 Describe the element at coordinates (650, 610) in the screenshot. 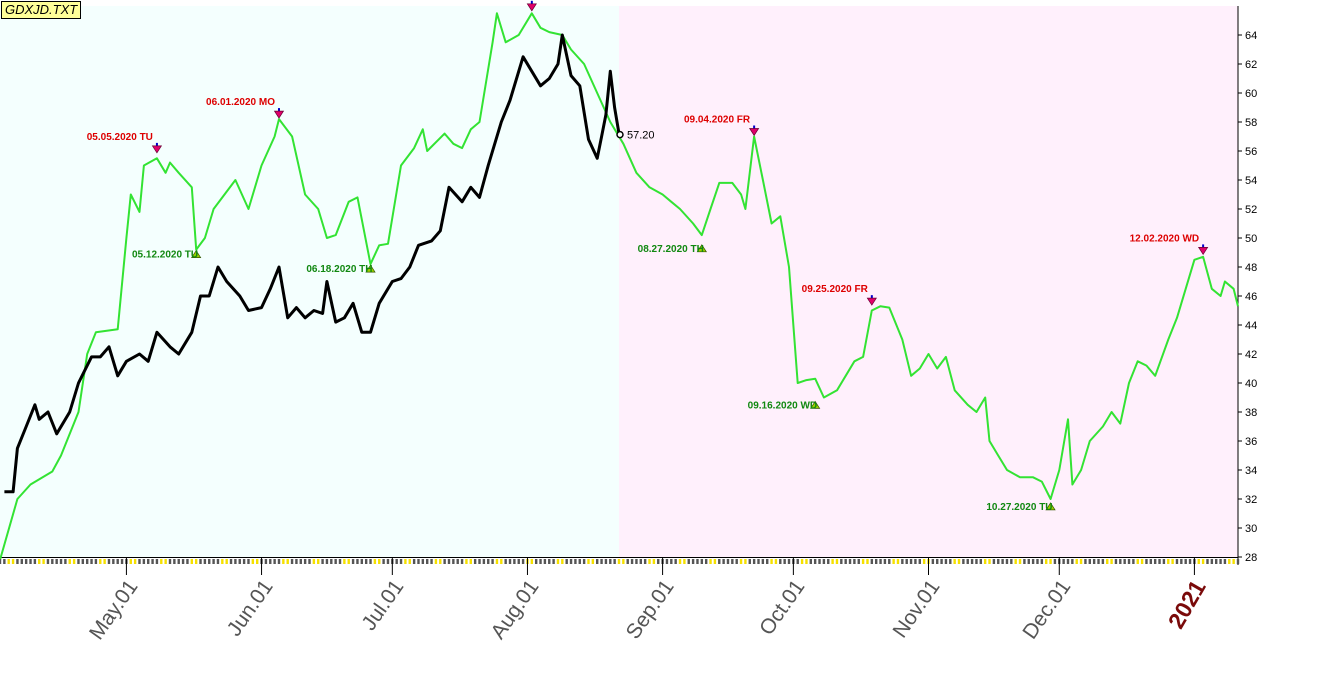

I see `month-label: Sep.01` at that location.